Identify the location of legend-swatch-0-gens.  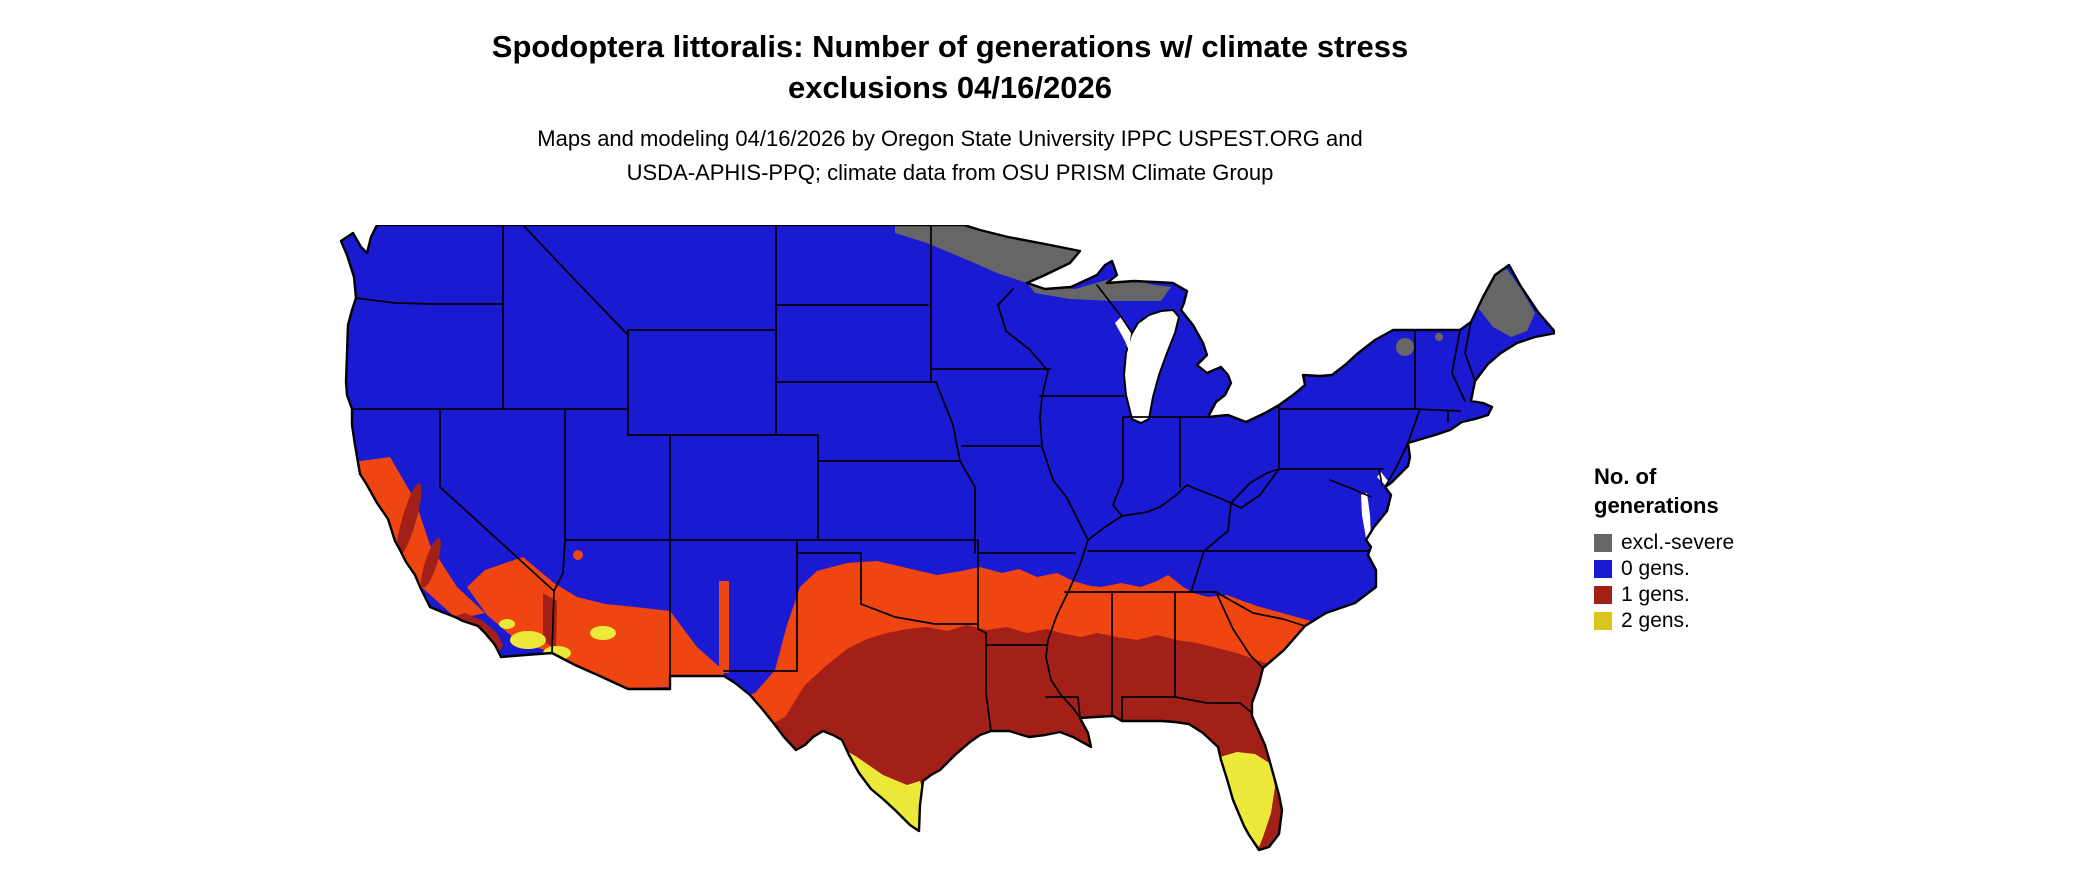
(1603, 569).